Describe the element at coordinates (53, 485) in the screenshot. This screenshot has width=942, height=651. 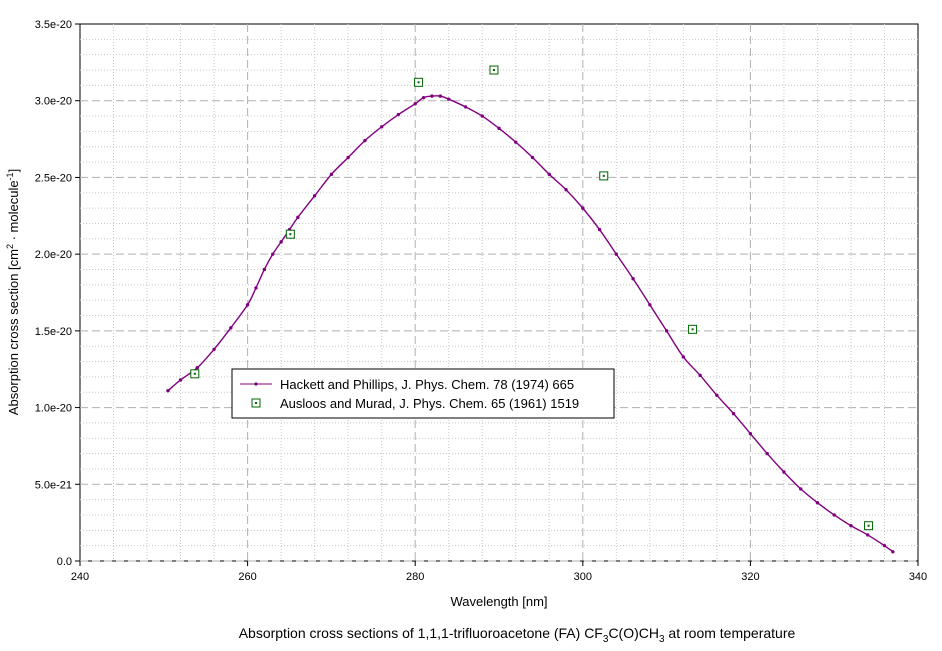
I see `y-tick-label: 5.0e-21` at that location.